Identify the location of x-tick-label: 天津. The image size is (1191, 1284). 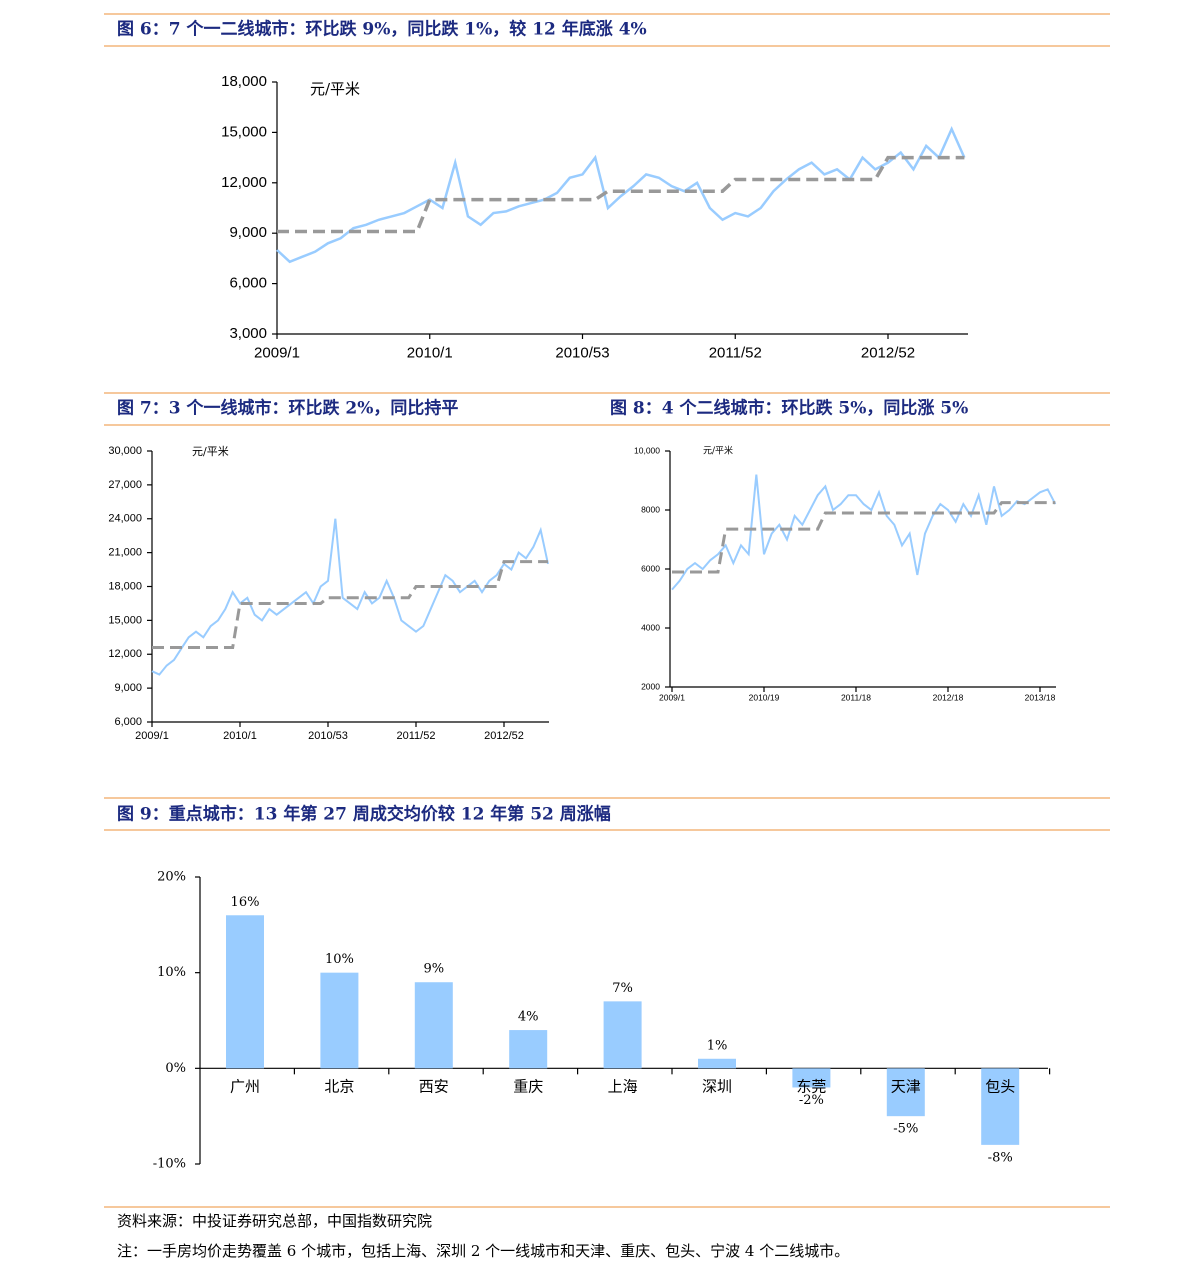
(906, 1086).